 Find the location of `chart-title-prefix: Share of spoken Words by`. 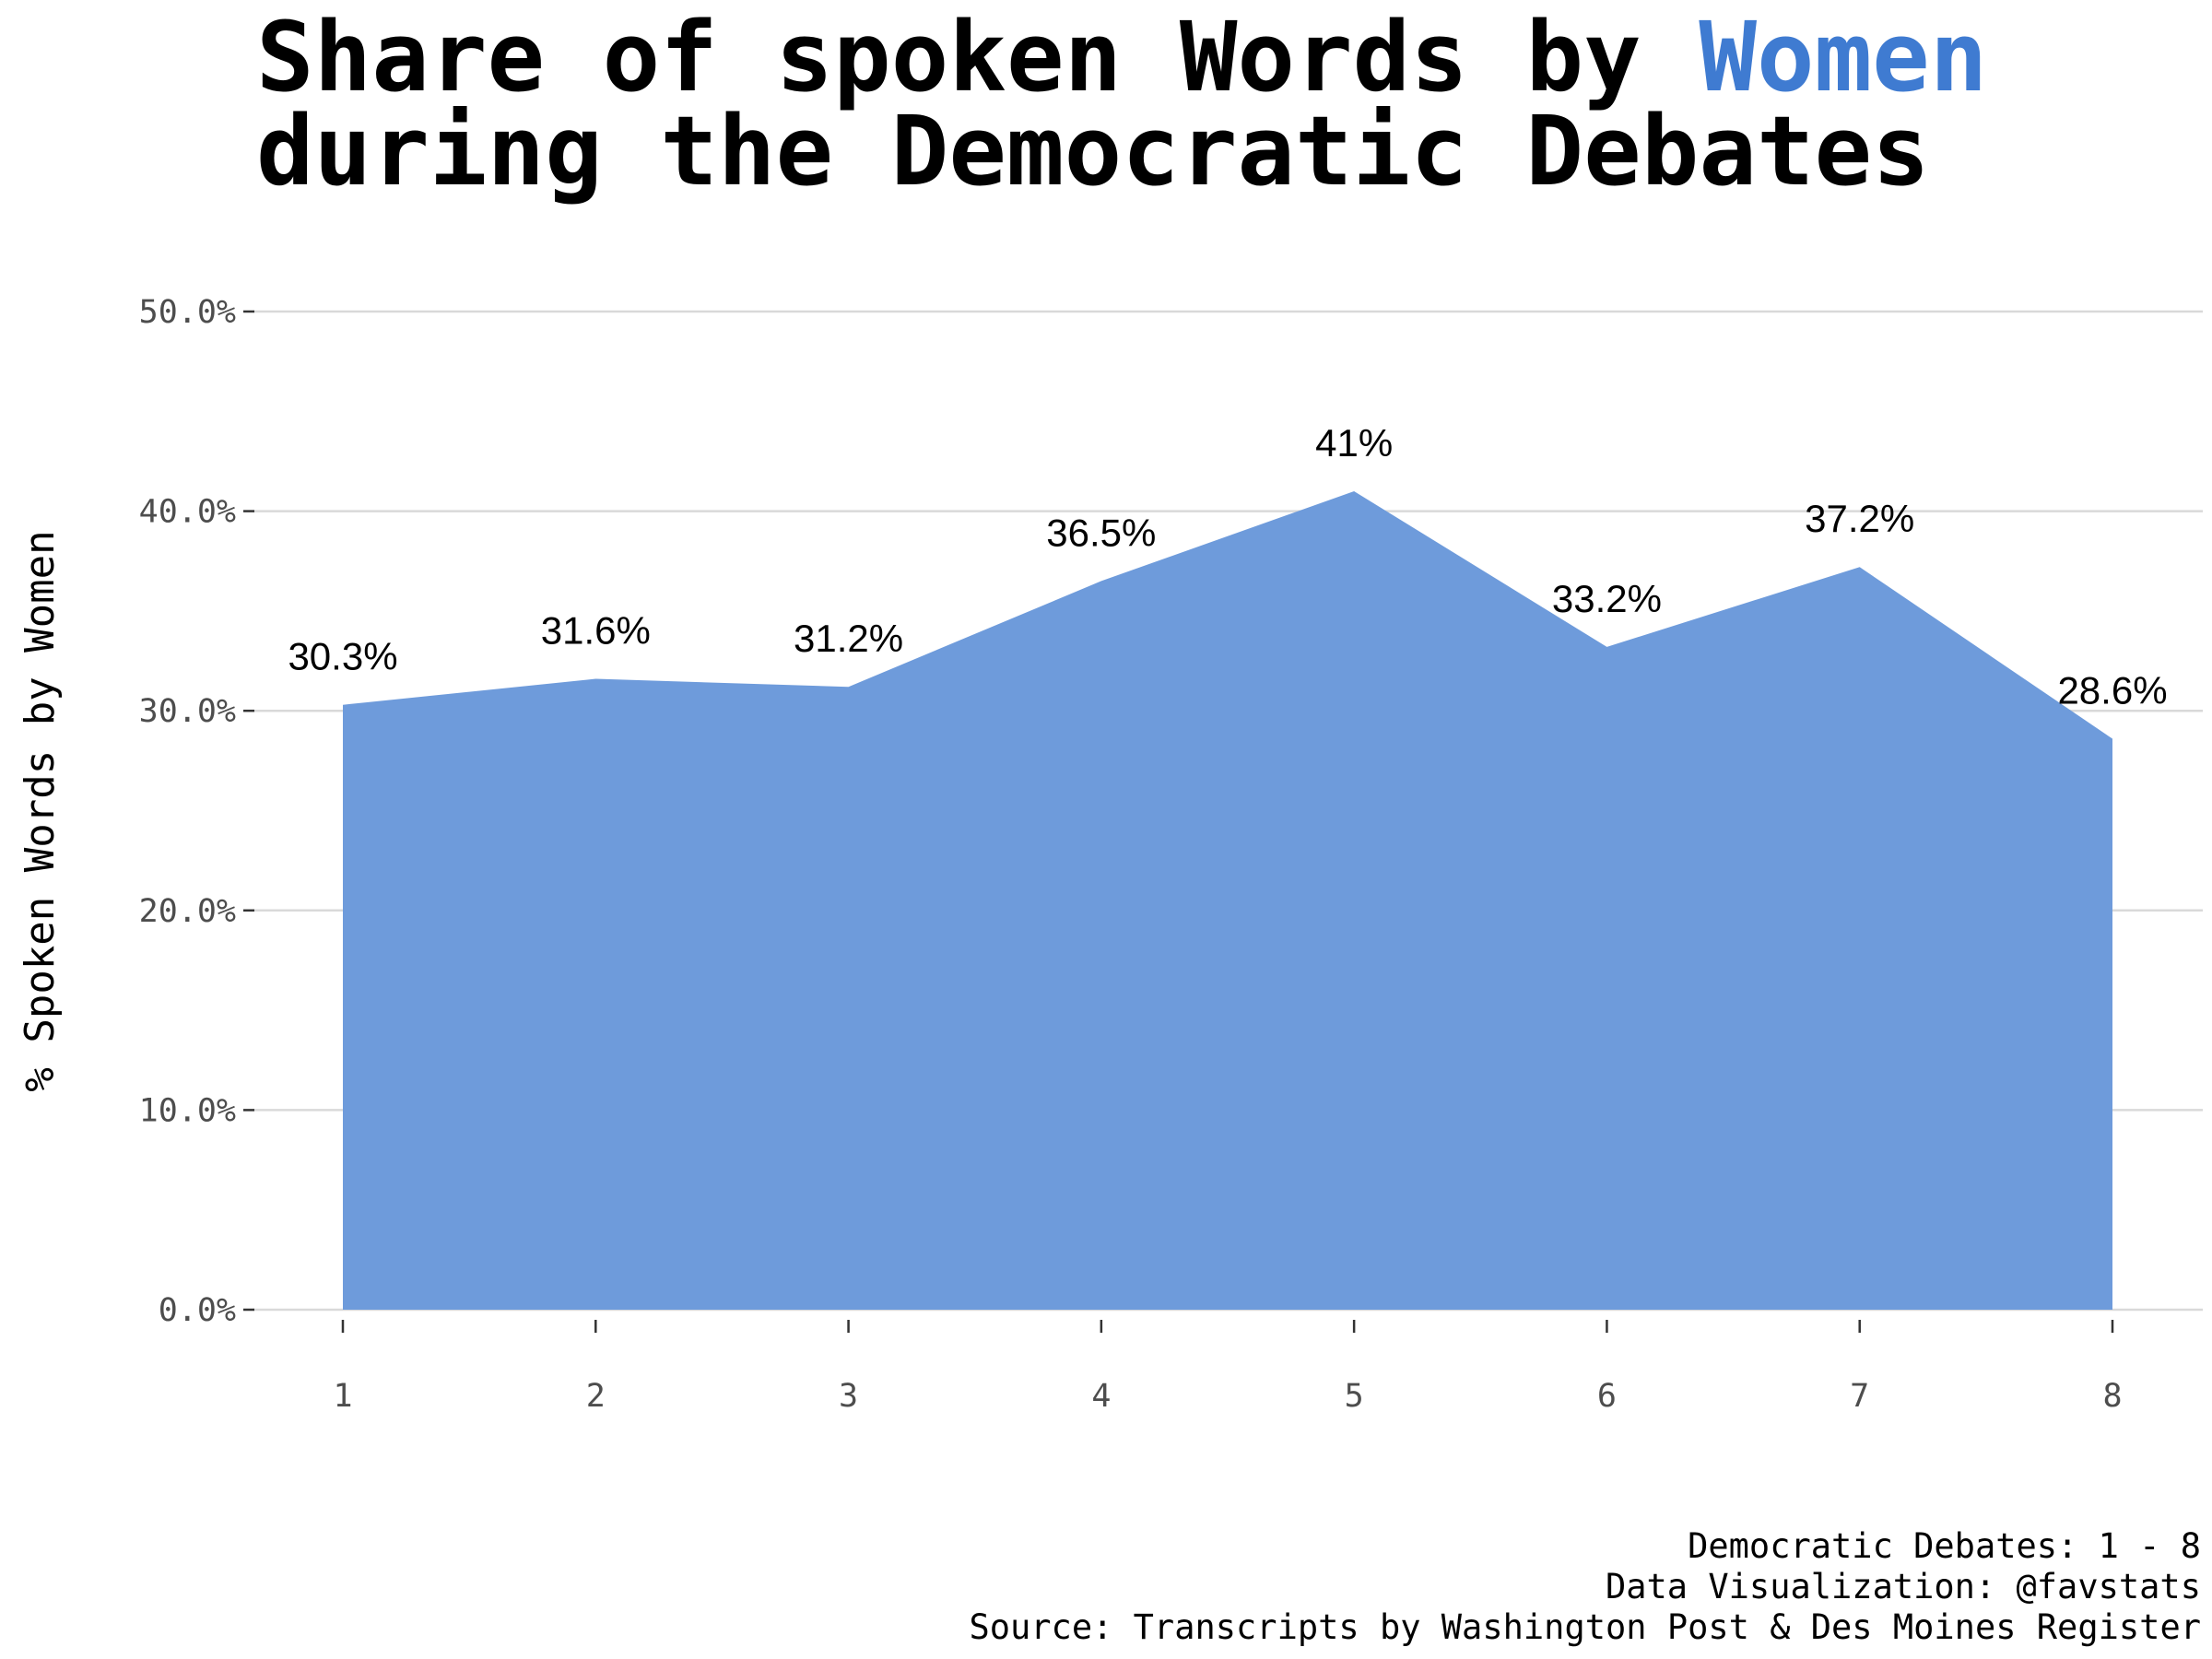

chart-title-prefix: Share of spoken Words by is located at coordinates (977, 57).